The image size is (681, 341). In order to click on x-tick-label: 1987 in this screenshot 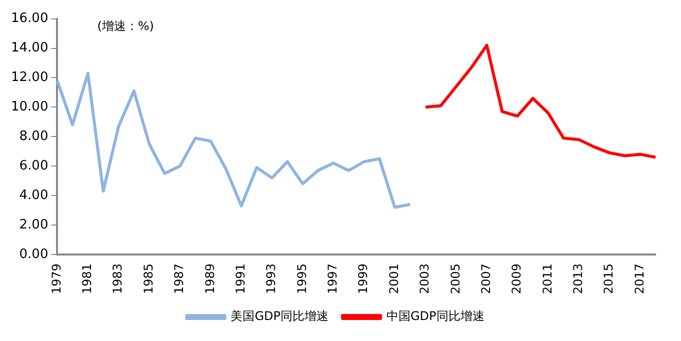, I will do `click(179, 278)`.